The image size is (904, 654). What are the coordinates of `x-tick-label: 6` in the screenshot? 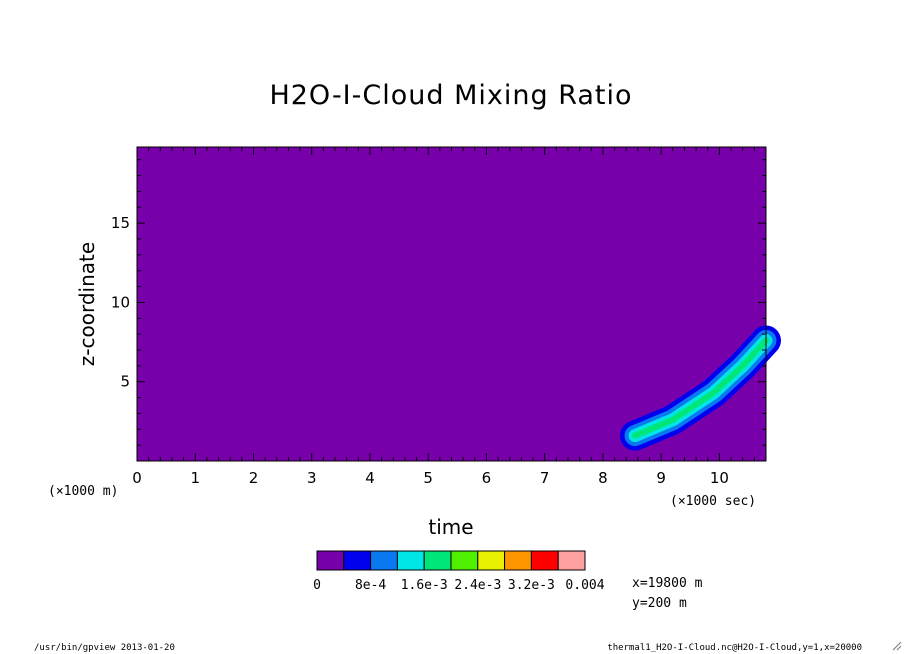 It's located at (487, 478).